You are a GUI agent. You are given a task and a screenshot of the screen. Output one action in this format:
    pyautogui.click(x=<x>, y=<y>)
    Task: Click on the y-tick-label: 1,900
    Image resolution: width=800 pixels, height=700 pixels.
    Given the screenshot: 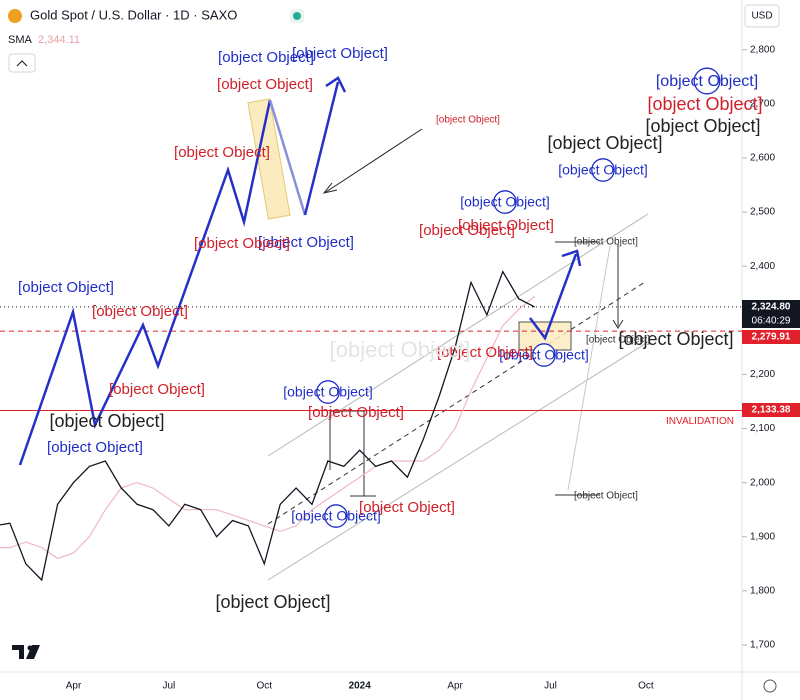 What is the action you would take?
    pyautogui.click(x=762, y=536)
    